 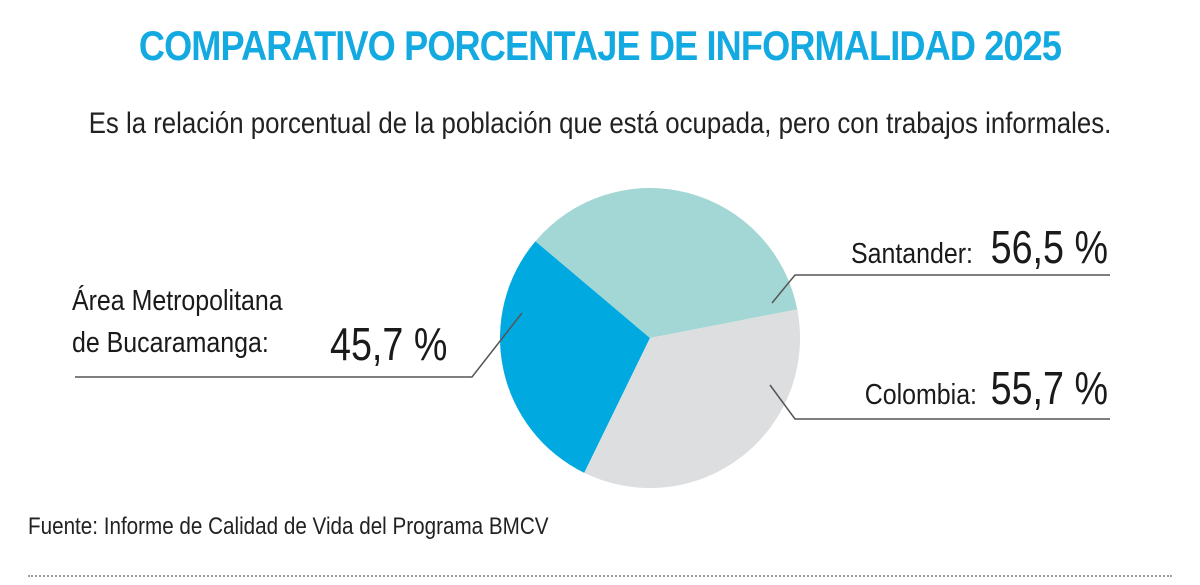 What do you see at coordinates (940, 289) in the screenshot?
I see `leader-line-santander` at bounding box center [940, 289].